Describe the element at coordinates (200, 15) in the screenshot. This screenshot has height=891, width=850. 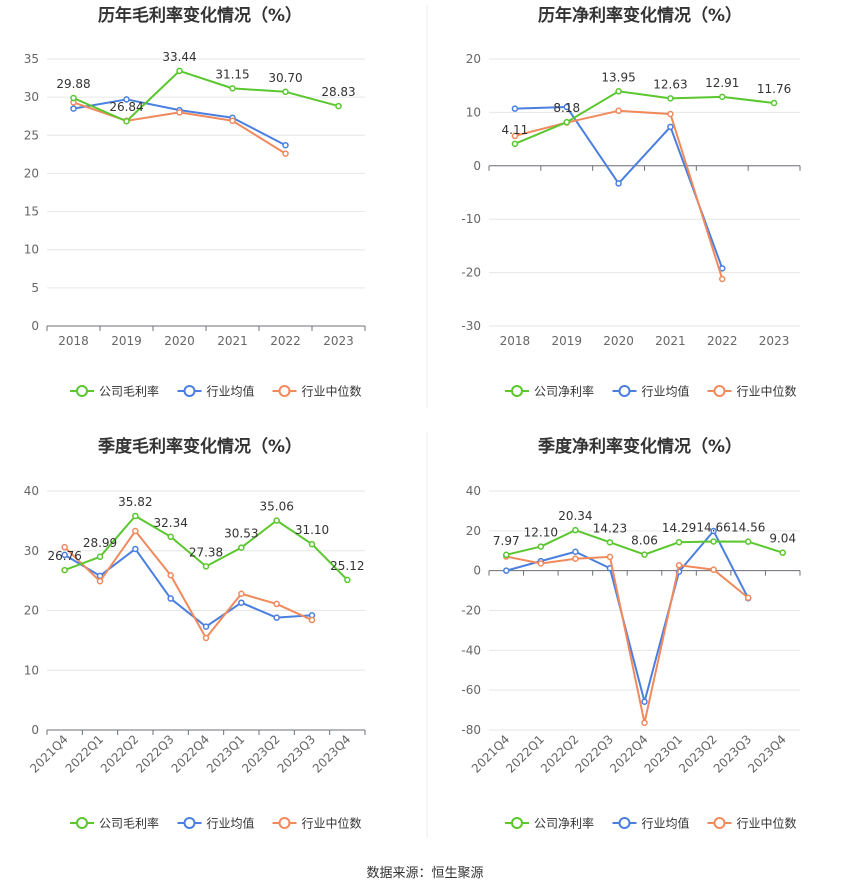
I see `chart-title: 历年毛利率变化情况（%）` at that location.